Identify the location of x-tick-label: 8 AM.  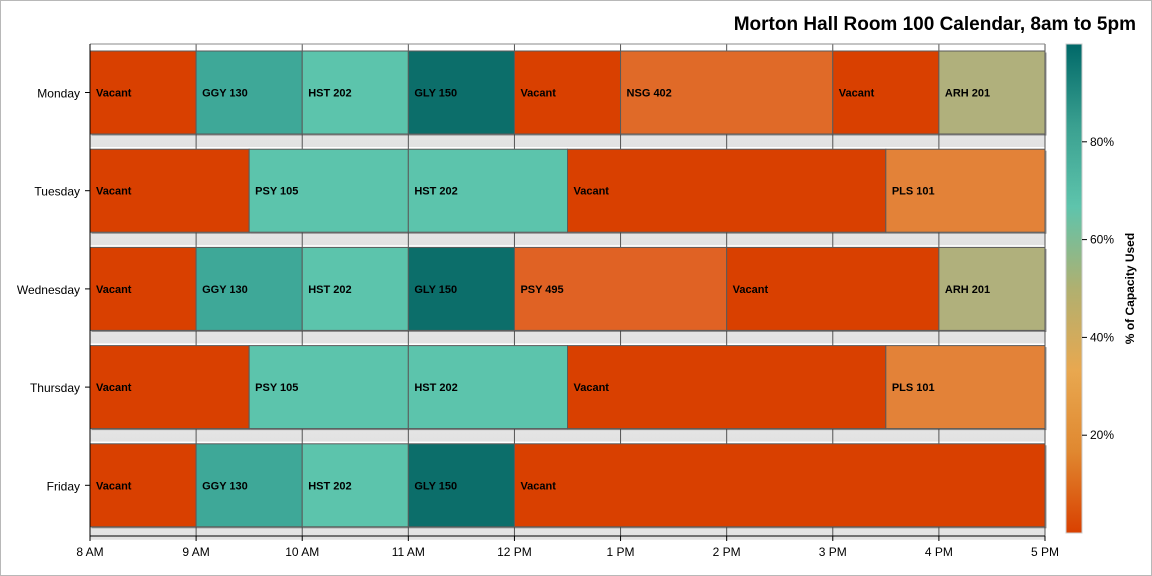
(89, 552).